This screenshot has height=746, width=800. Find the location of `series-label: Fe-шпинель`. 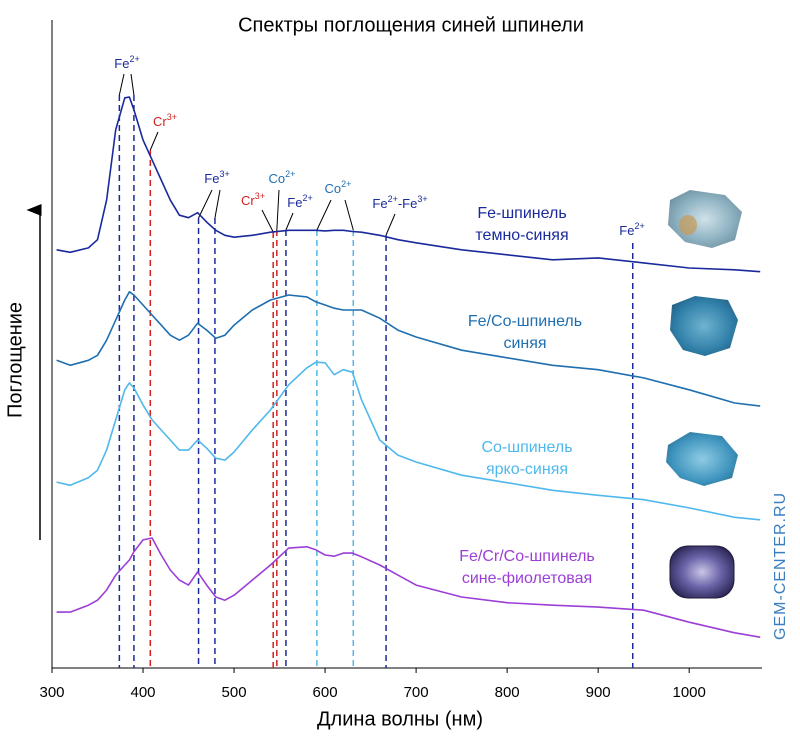

series-label: Fe-шпинель is located at coordinates (521, 213).